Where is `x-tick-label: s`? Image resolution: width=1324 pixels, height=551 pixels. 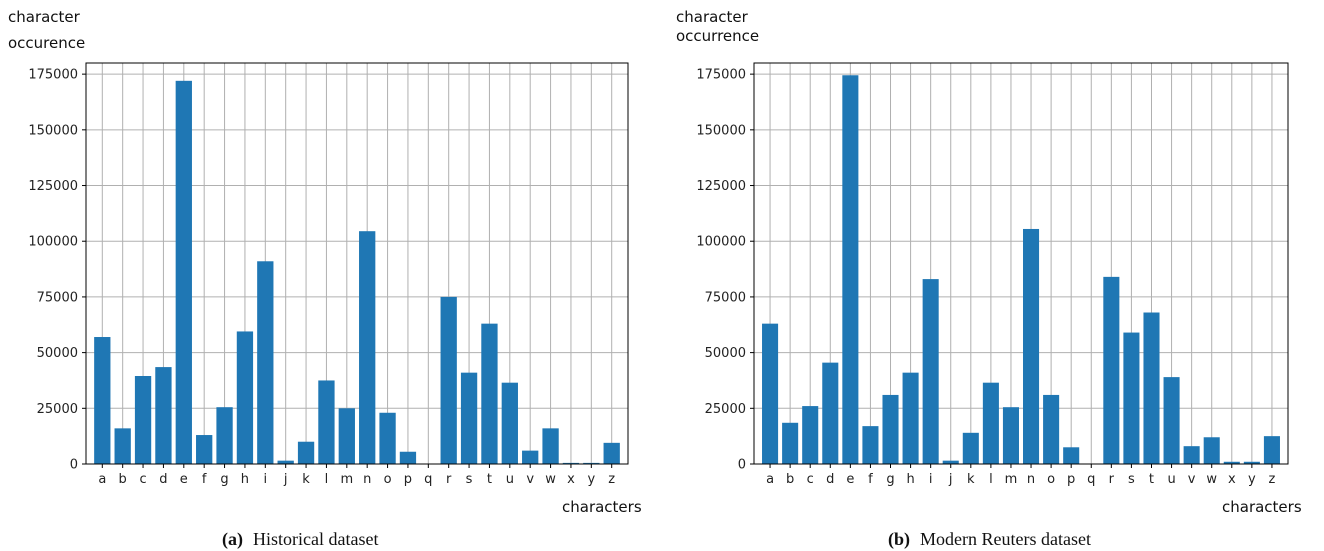 x-tick-label: s is located at coordinates (469, 479).